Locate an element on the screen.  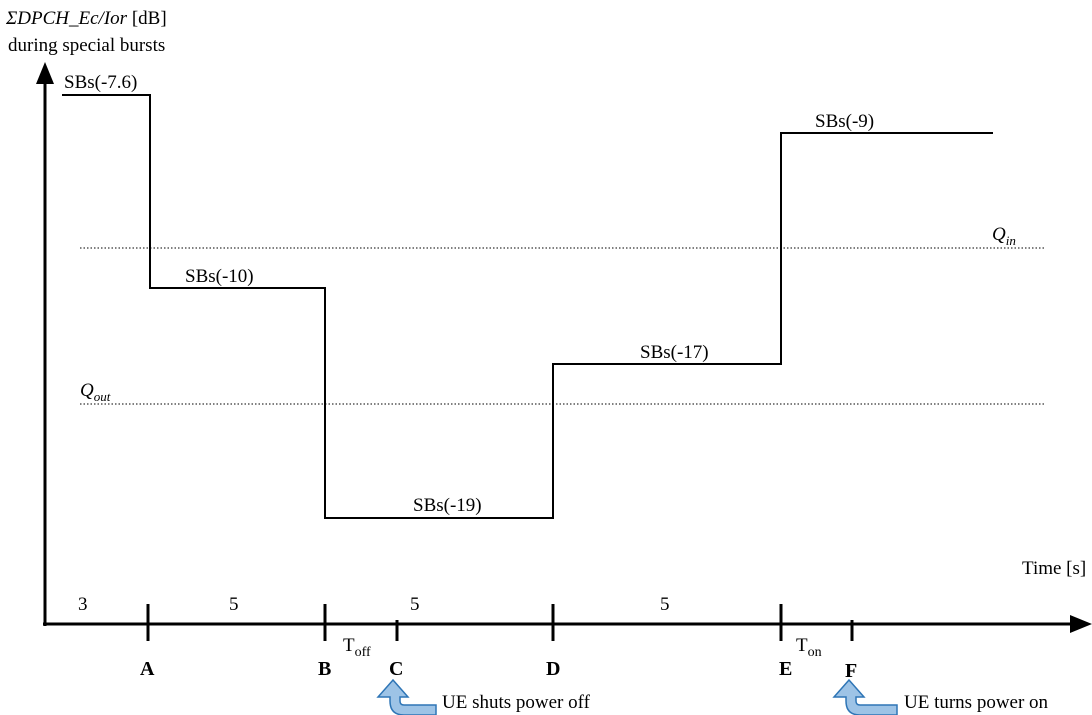
q-in-label: Qin is located at coordinates (1004, 236).